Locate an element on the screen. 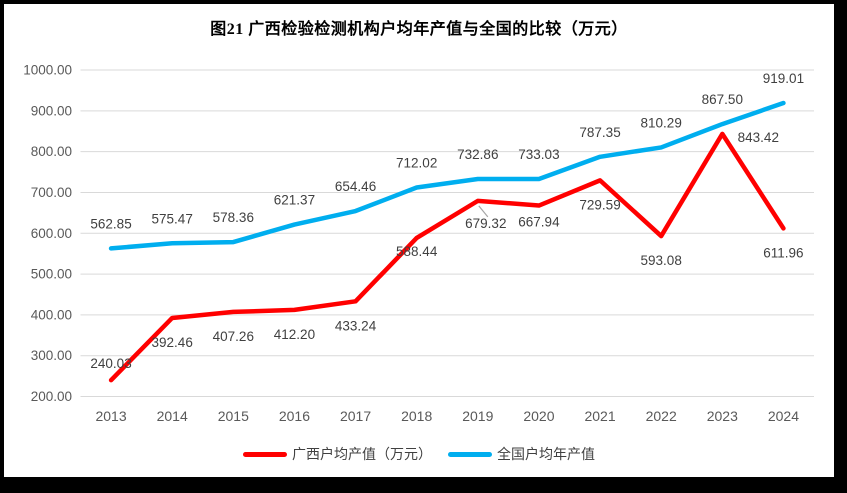 This screenshot has height=493, width=847. data-label: 392.46 is located at coordinates (172, 342).